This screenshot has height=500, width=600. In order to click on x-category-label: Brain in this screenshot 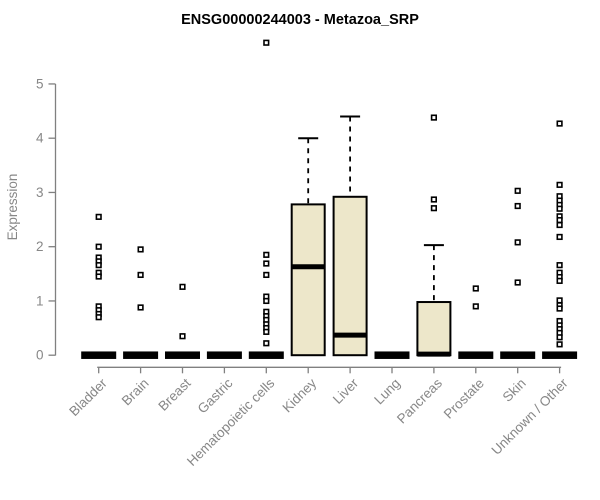, I will do `click(135, 392)`.